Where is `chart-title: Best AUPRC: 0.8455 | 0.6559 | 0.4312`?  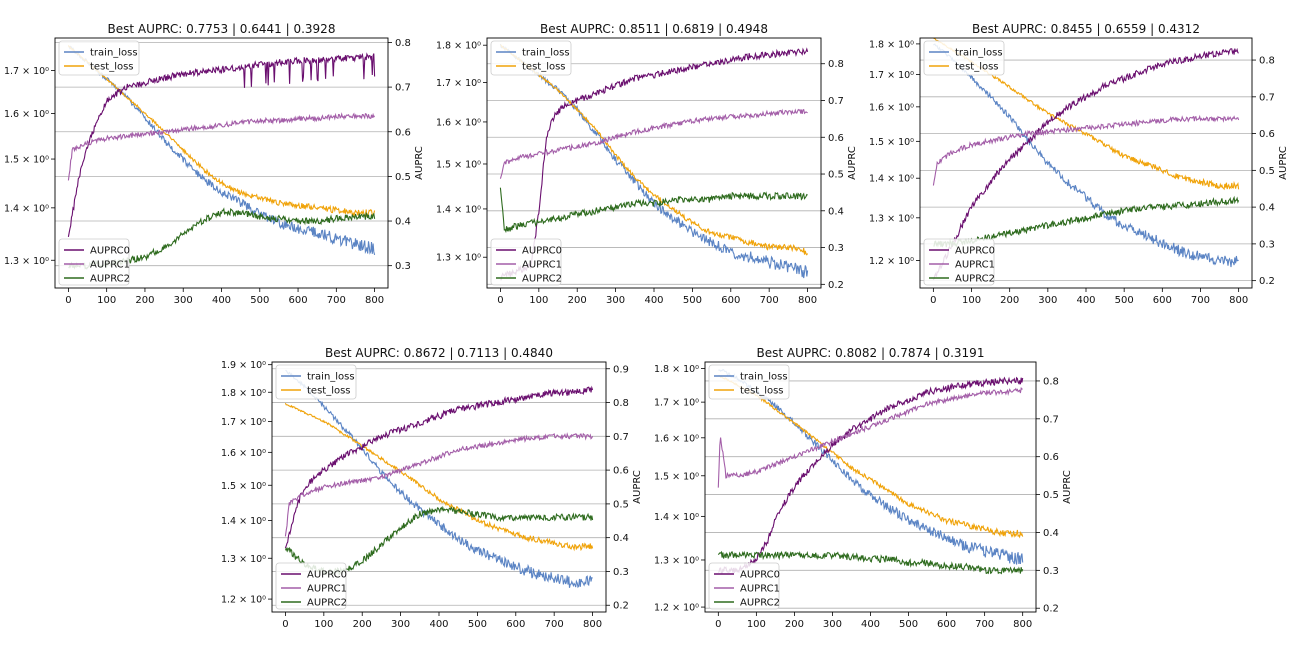
chart-title: Best AUPRC: 0.8455 | 0.6559 | 0.4312 is located at coordinates (1086, 29).